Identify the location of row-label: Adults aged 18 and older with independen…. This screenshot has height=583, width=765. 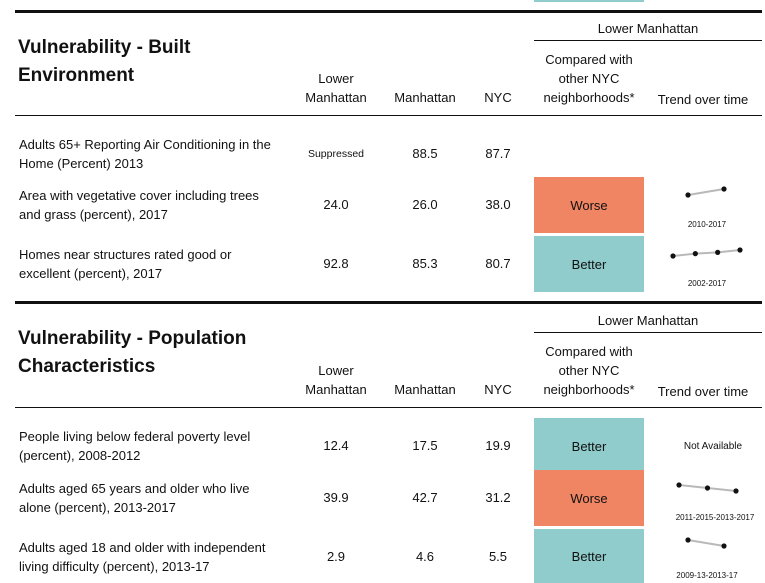
(154, 557).